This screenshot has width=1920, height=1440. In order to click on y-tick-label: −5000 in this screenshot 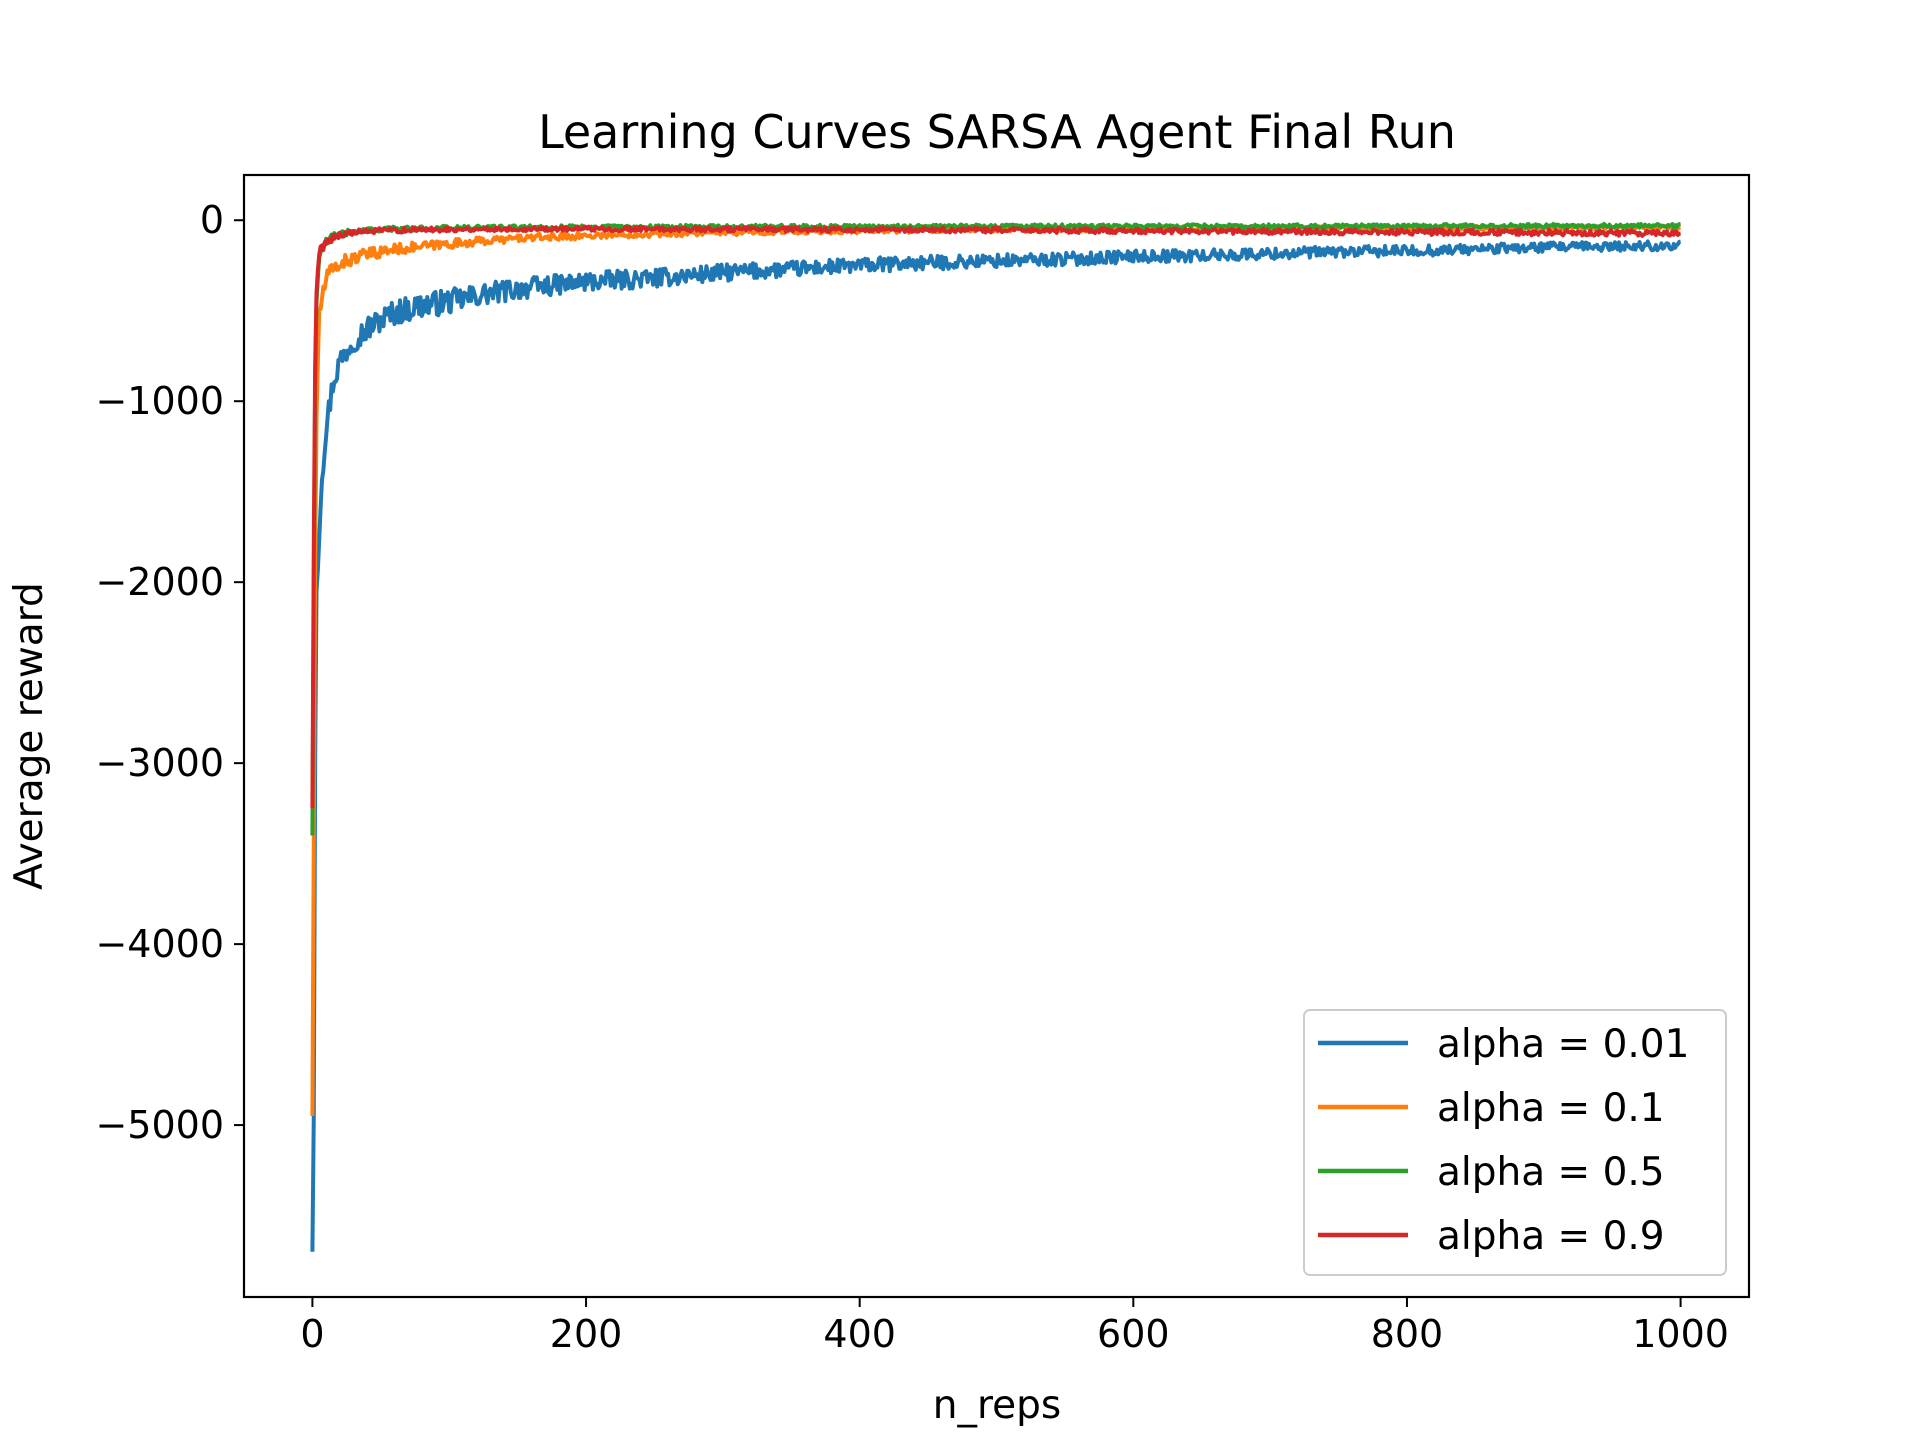, I will do `click(159, 1125)`.